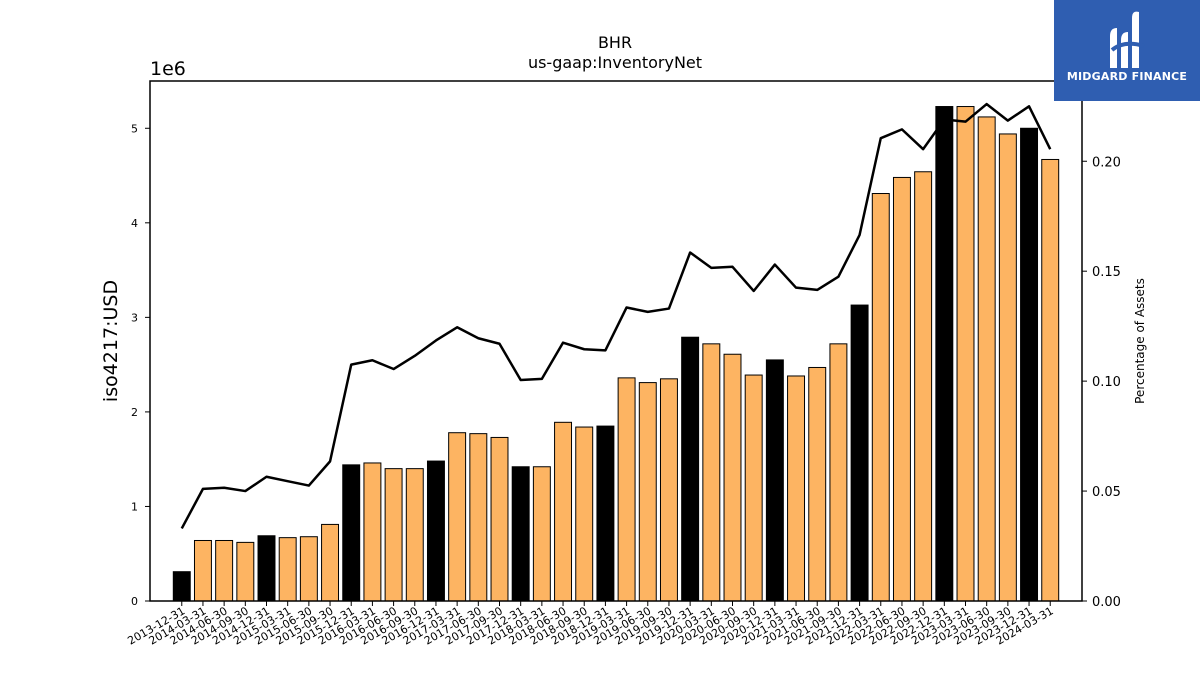 This screenshot has height=675, width=1200. I want to click on chart-subtitle: us-gaap:InventoryNet, so click(615, 62).